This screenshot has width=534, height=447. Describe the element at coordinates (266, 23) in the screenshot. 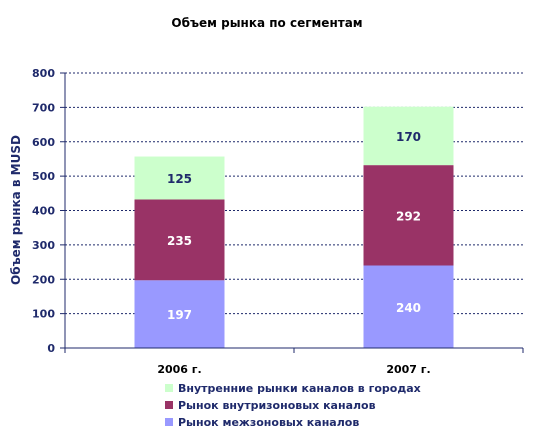

I see `chart-title: Объем рынка по сегментам` at that location.